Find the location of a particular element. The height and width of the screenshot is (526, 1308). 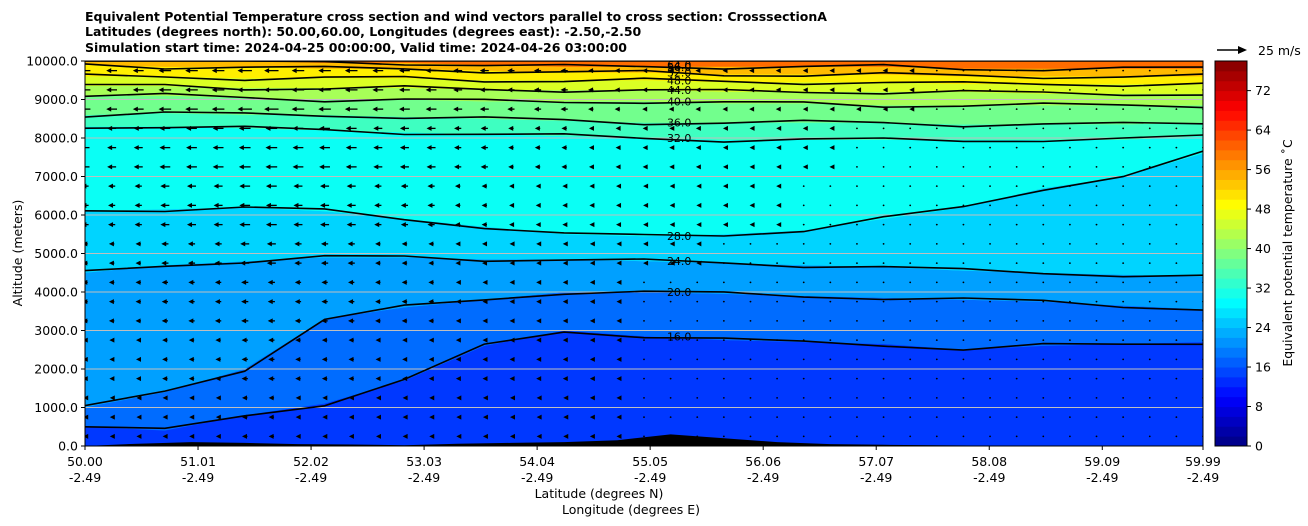

y-tick-label: 4000.0 is located at coordinates (56, 292).